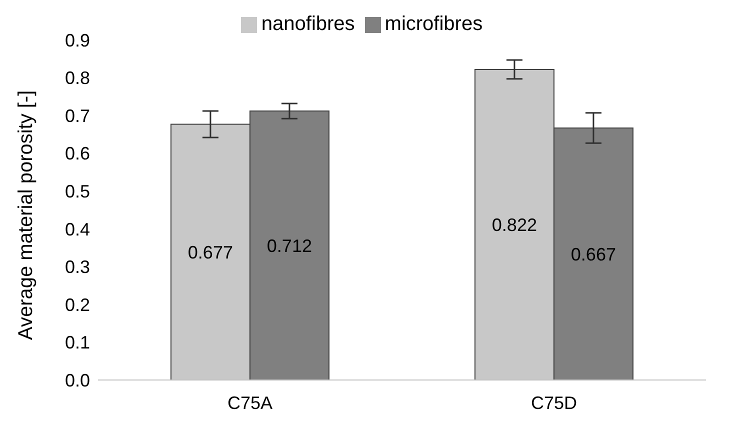 This screenshot has width=736, height=437. Describe the element at coordinates (250, 402) in the screenshot. I see `x-tick-label: C75A` at that location.